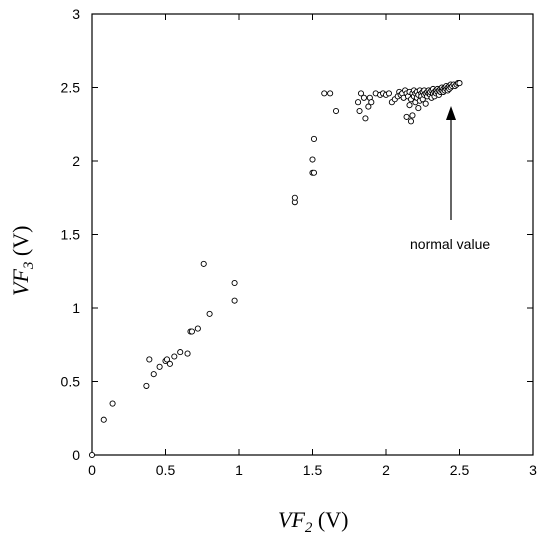 This screenshot has height=542, width=550. Describe the element at coordinates (330, 519) in the screenshot. I see `x-axis-title-unit: (V)` at that location.